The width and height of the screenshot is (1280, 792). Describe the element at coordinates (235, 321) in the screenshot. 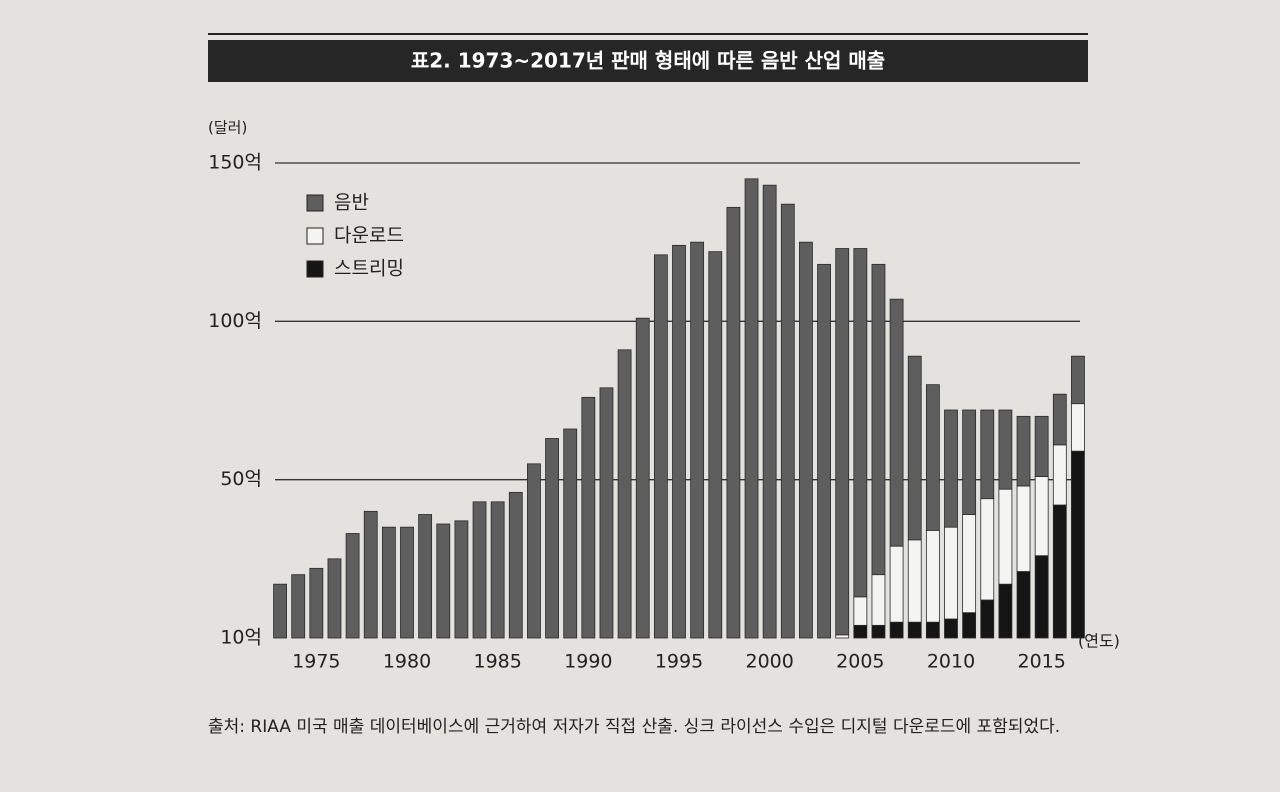

I see `y-tick-label: 100억` at that location.